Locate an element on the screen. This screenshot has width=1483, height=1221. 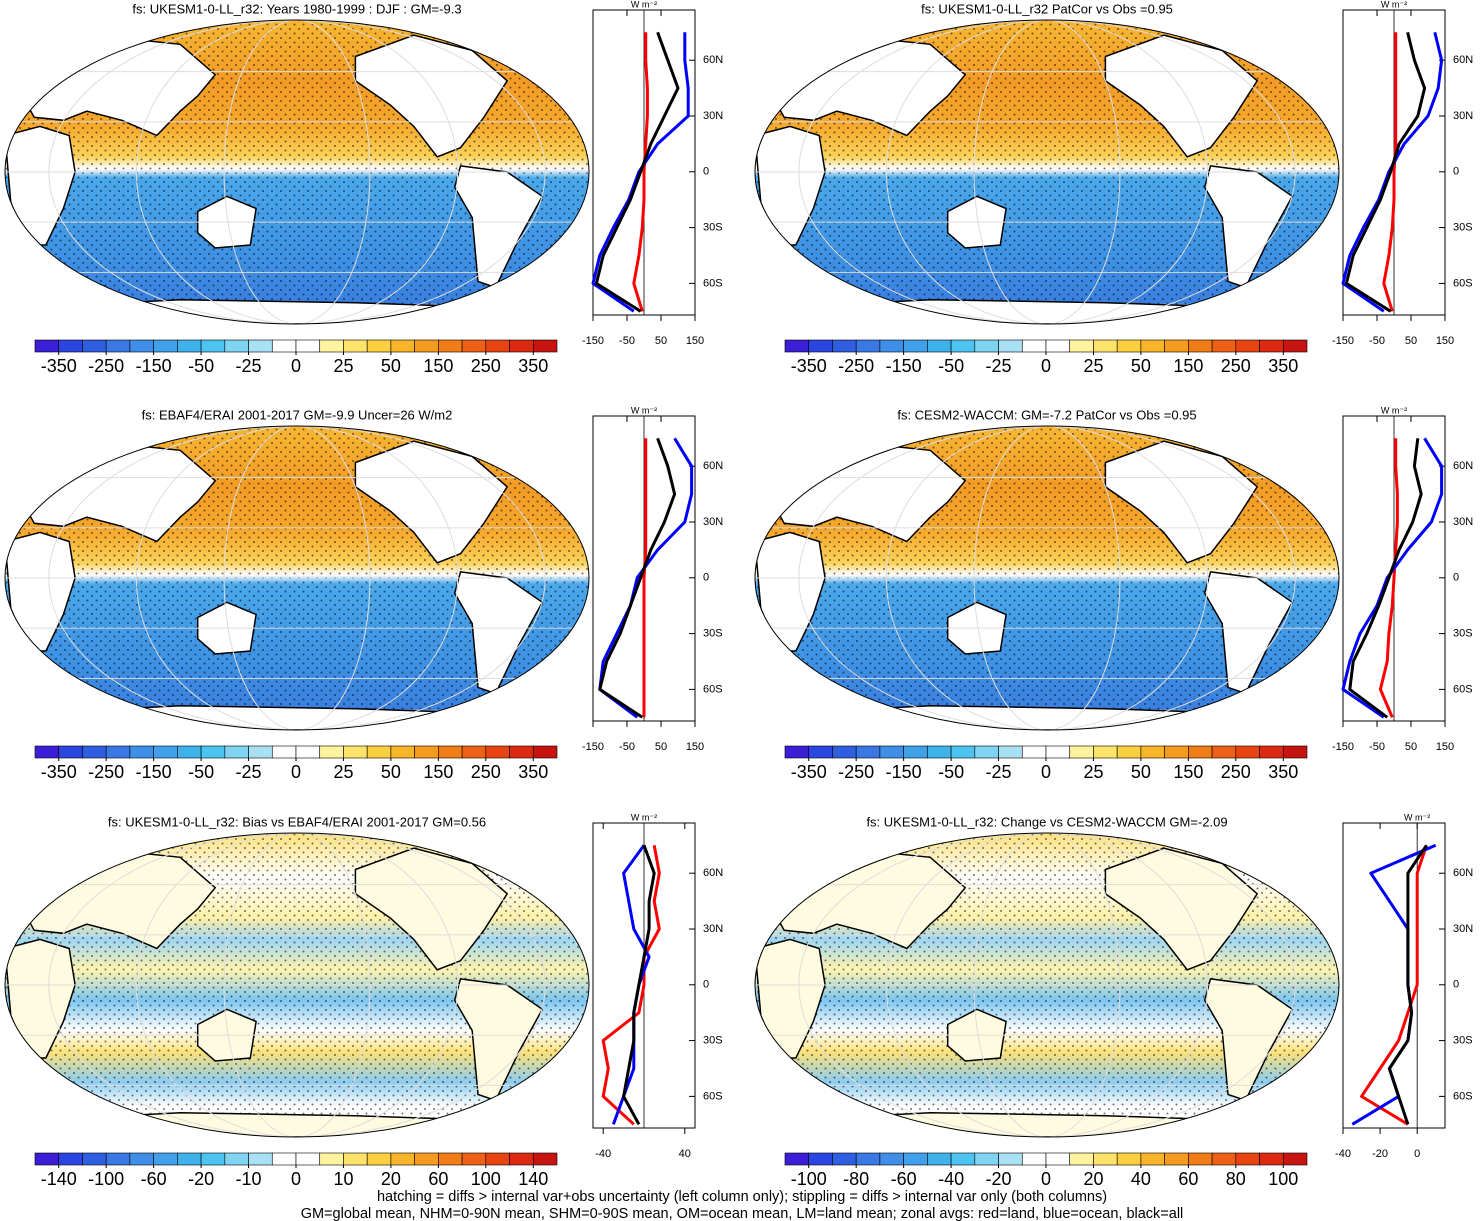
colorbar-label: -25 is located at coordinates (249, 772).